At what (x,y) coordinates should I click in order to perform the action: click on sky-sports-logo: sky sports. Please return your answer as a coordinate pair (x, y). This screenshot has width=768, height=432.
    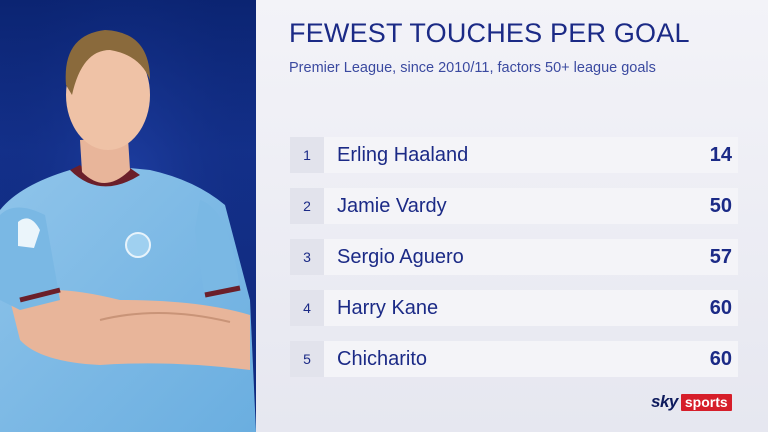
    Looking at the image, I should click on (691, 401).